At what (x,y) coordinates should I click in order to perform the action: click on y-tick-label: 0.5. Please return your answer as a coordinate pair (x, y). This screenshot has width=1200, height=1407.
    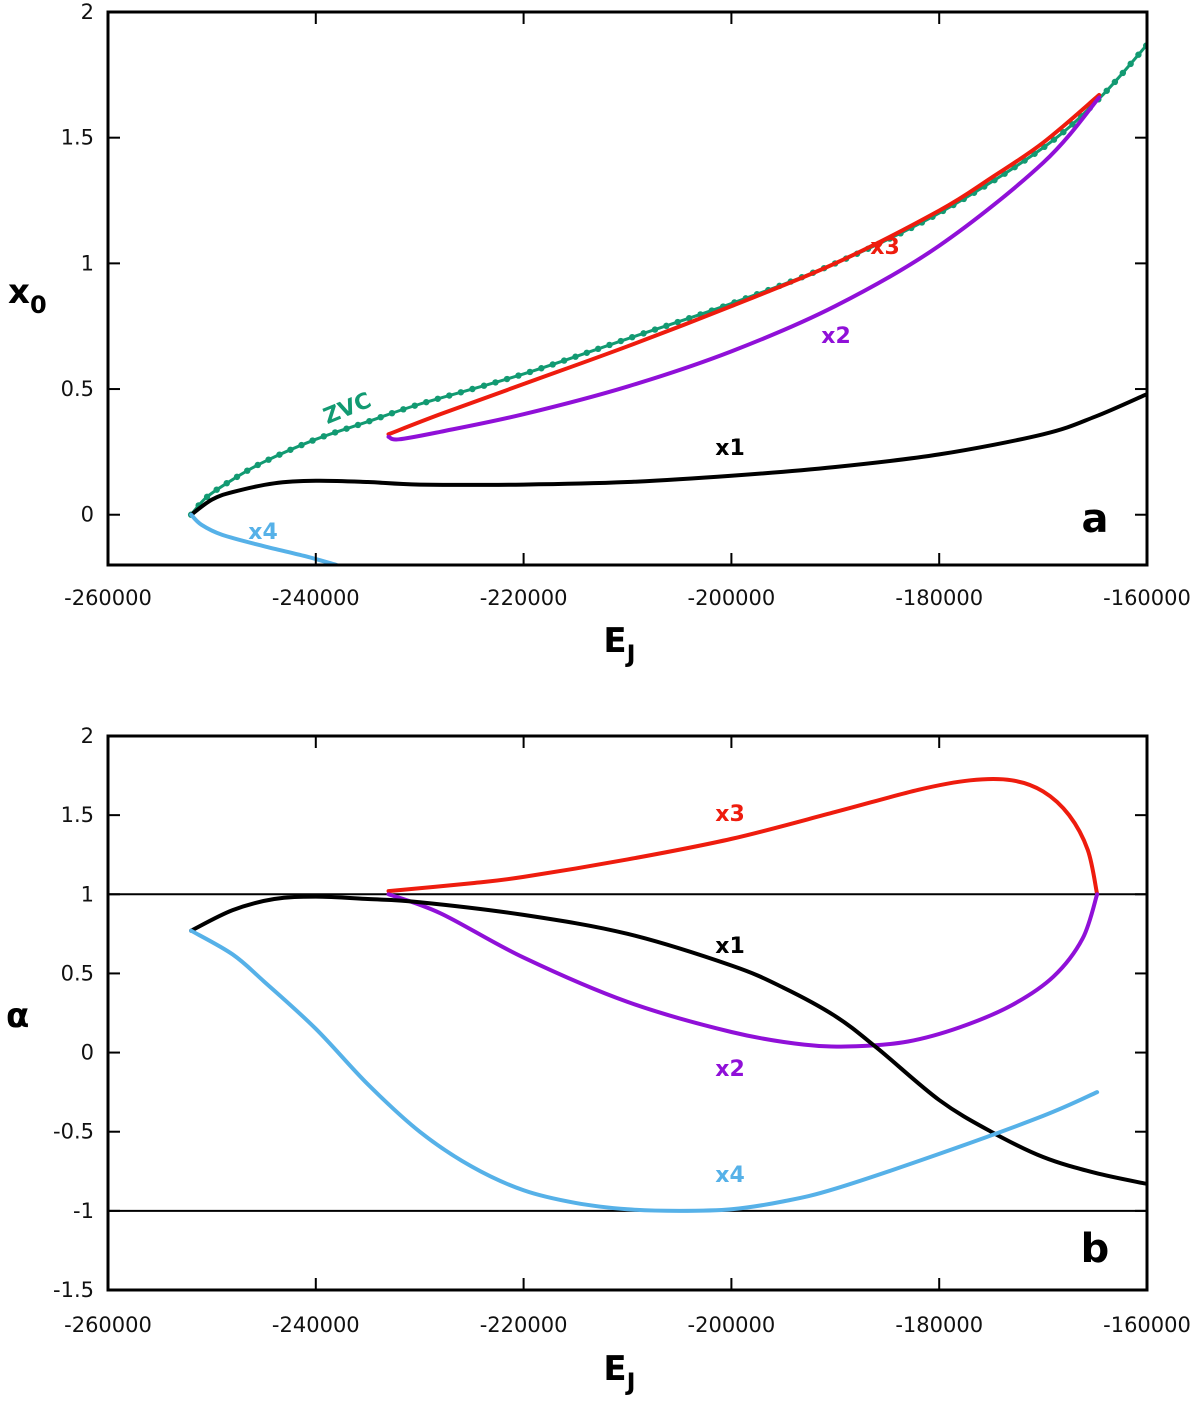
    Looking at the image, I should click on (77, 389).